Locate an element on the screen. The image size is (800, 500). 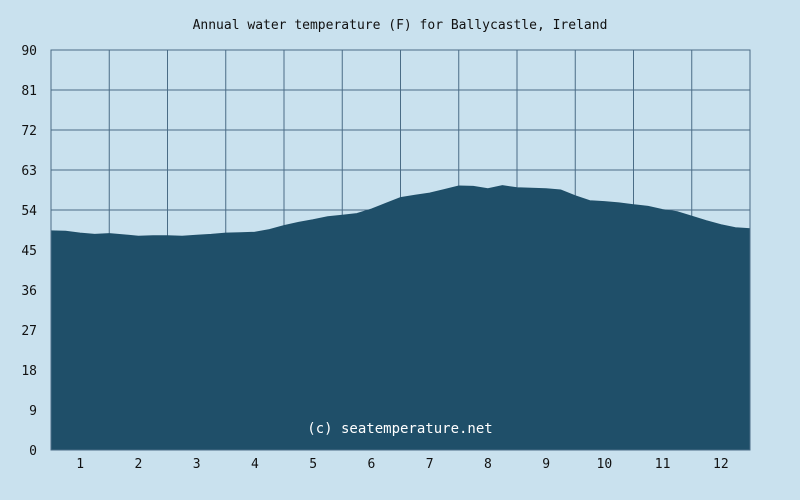
x-tick-label-3: 4 is located at coordinates (255, 464).